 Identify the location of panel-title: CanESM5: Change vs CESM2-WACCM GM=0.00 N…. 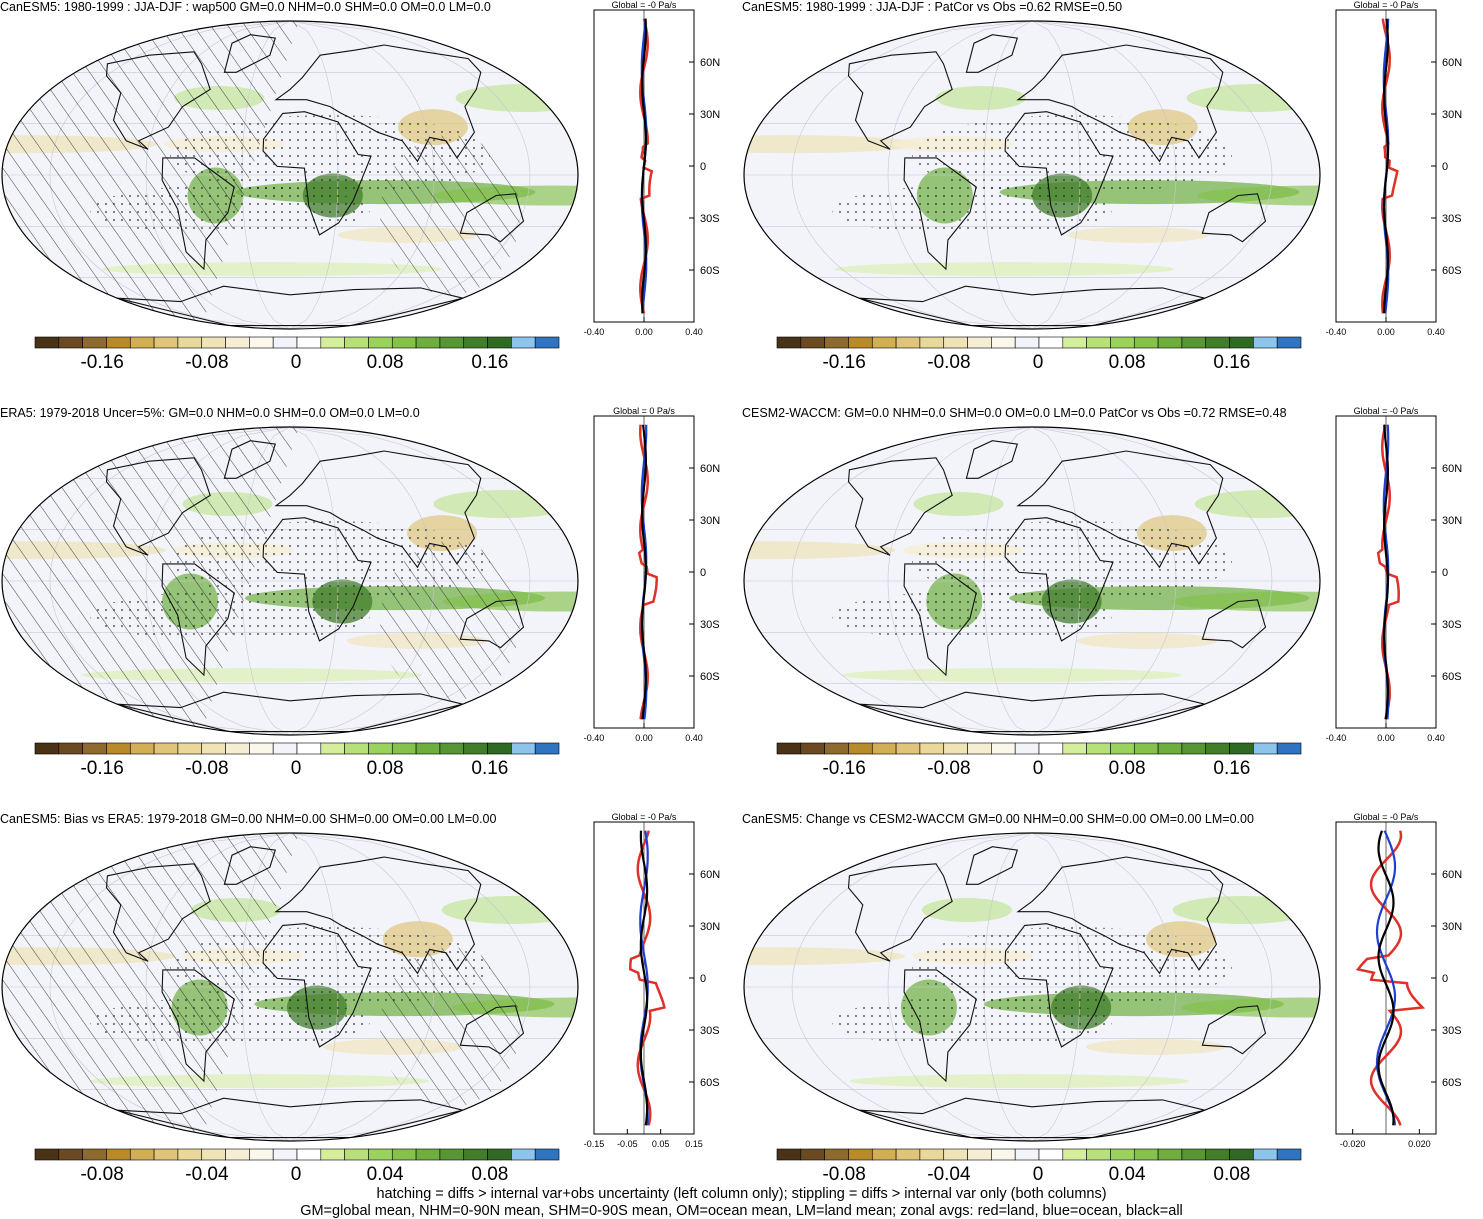
(998, 819).